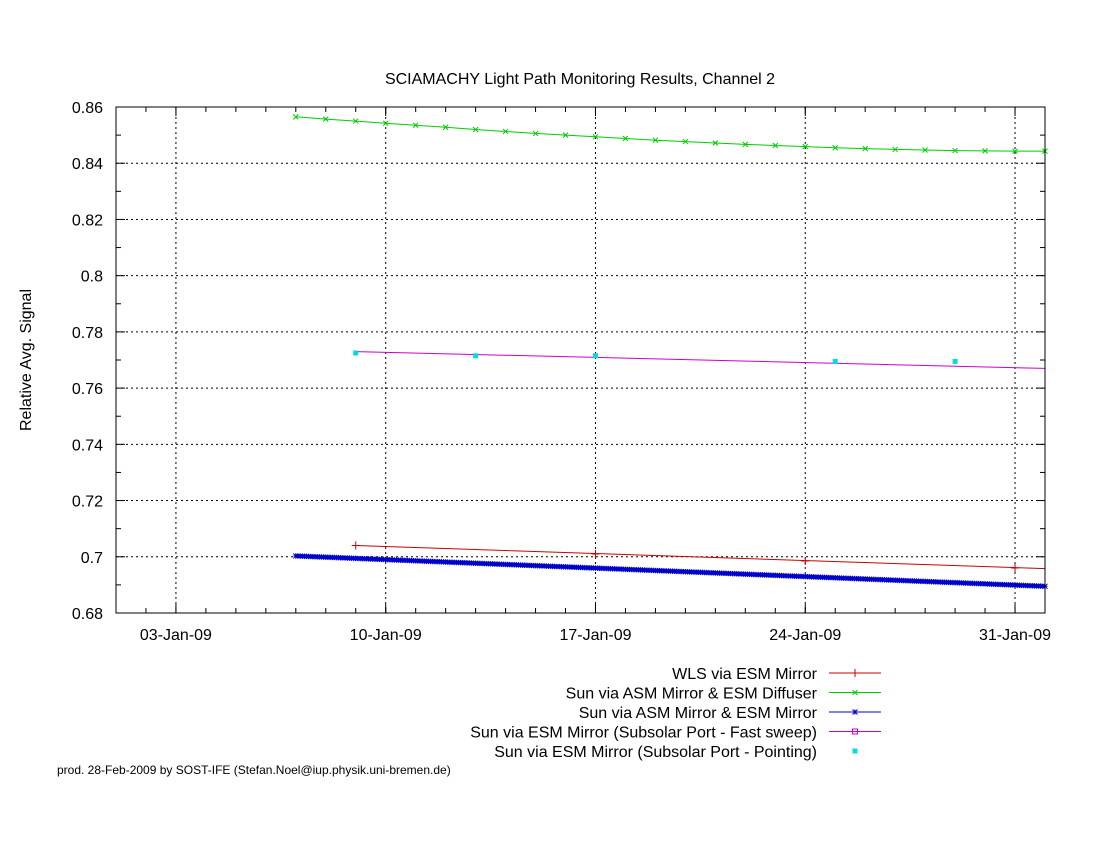 This screenshot has height=850, width=1100. I want to click on legend-entry-1: Sun via ASM Mirror & ESM Diffuser, so click(723, 694).